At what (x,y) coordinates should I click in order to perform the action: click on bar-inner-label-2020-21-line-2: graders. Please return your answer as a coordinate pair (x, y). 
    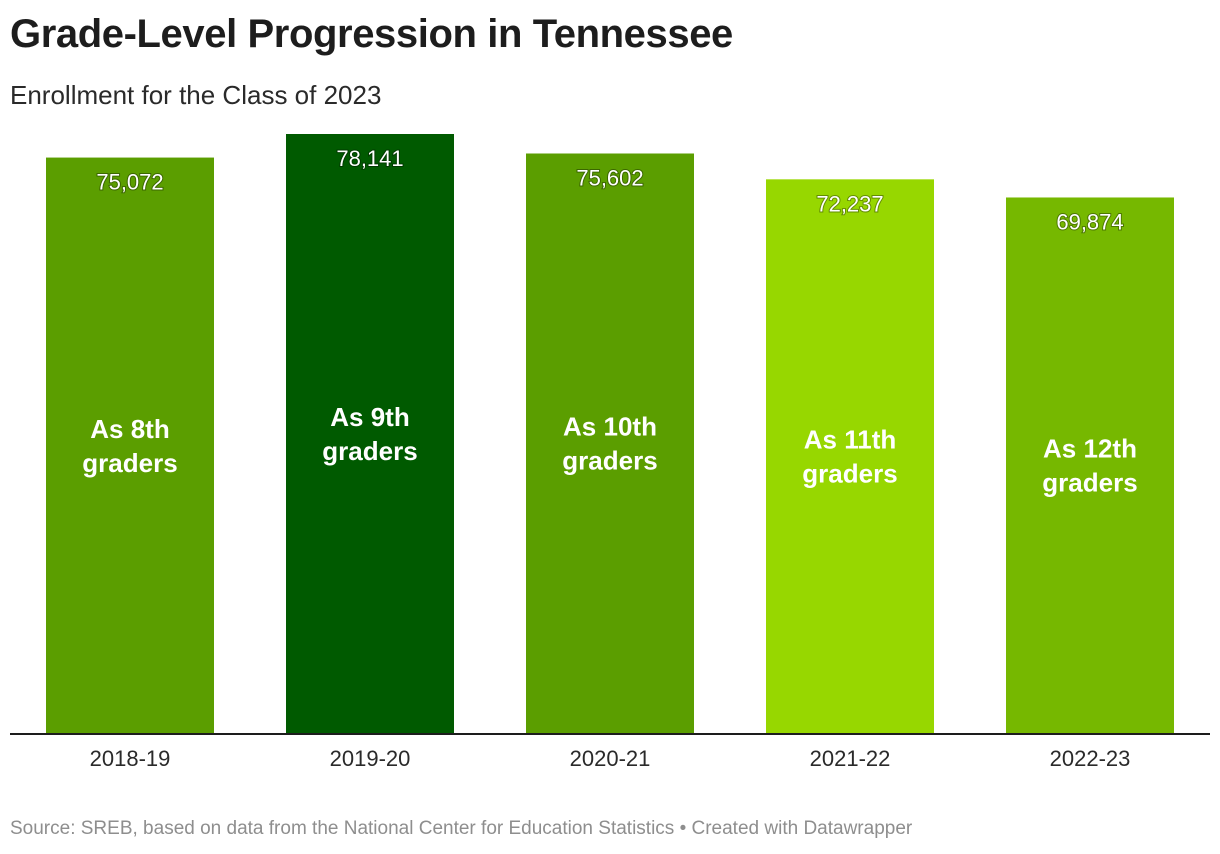
    Looking at the image, I should click on (609, 461).